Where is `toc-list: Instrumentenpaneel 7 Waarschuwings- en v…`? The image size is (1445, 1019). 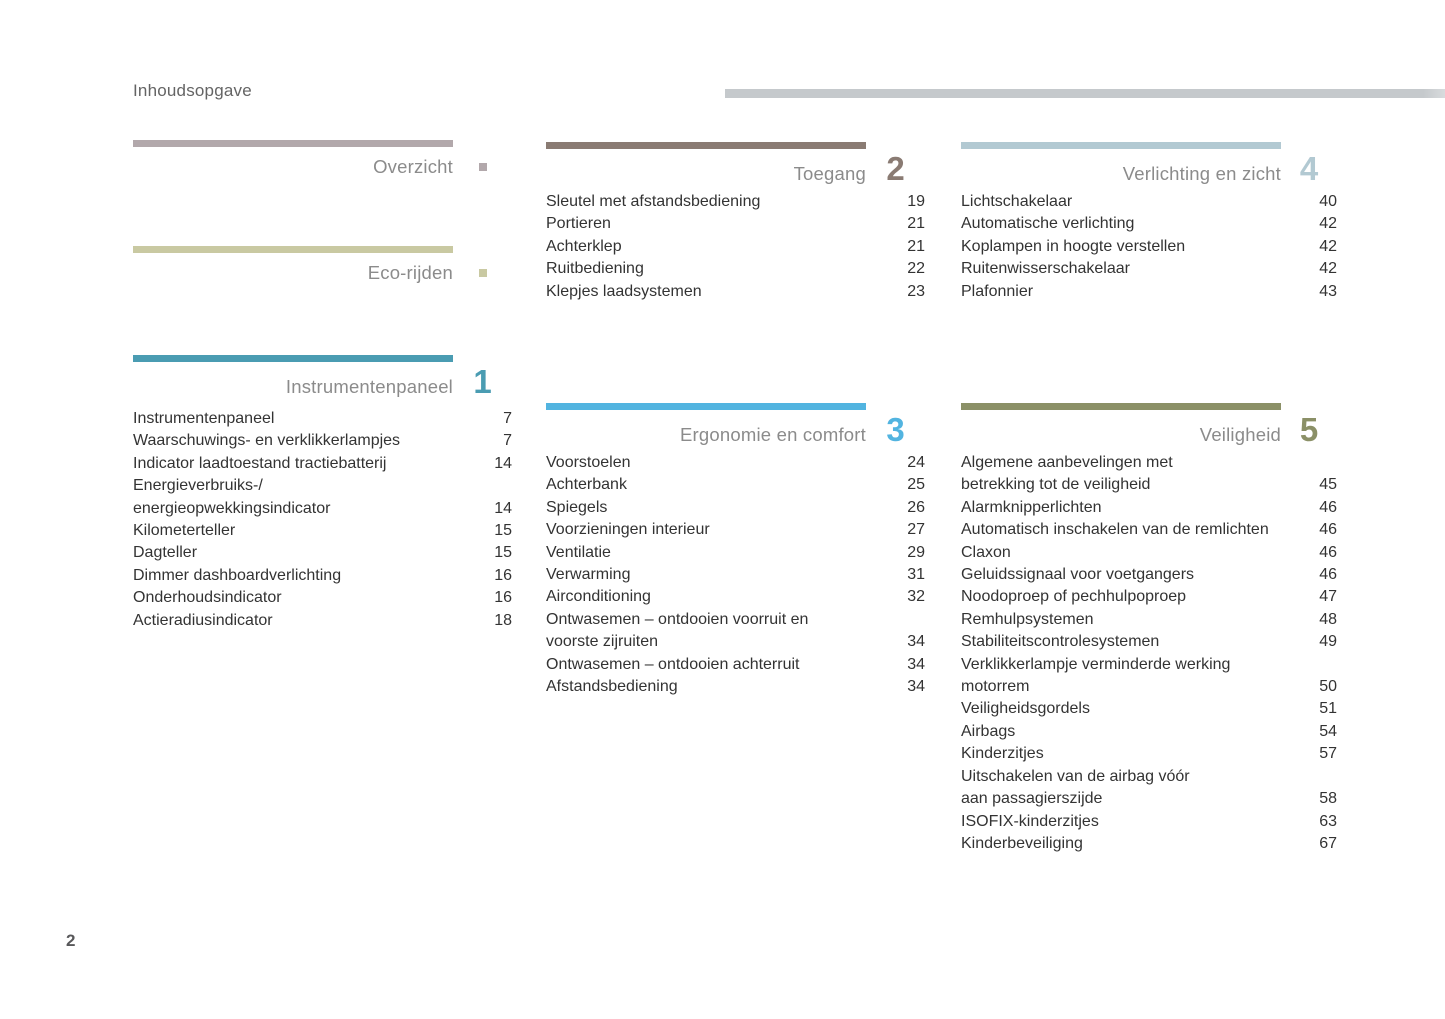 toc-list: Instrumentenpaneel 7 Waarschuwings- en v… is located at coordinates (322, 520).